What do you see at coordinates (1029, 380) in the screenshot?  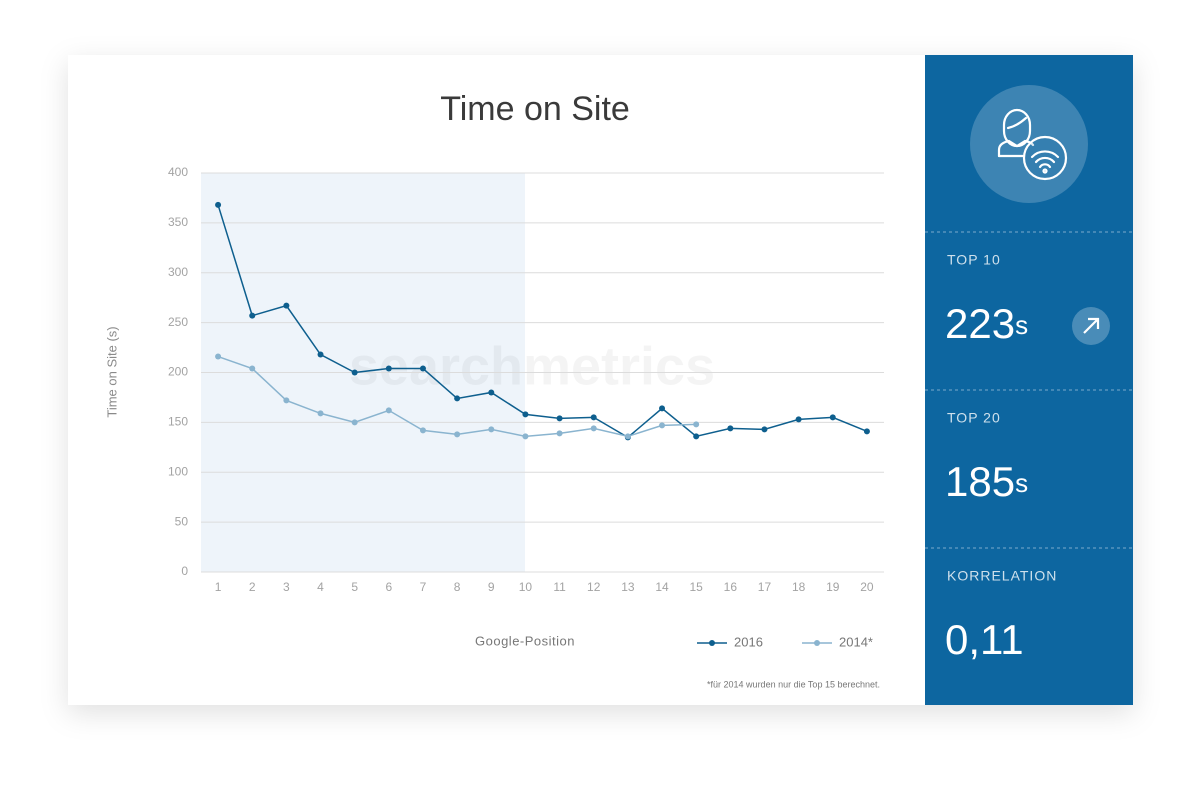 I see `sidebar` at bounding box center [1029, 380].